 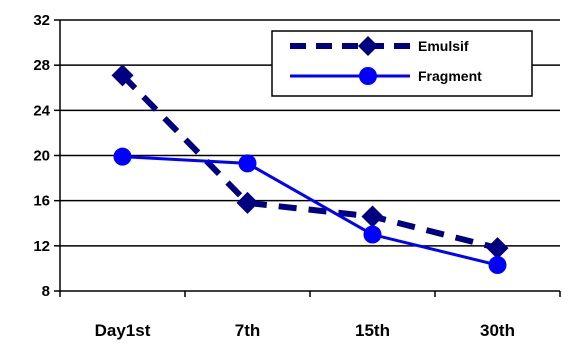 What do you see at coordinates (123, 330) in the screenshot?
I see `x-tick-label: Day1st` at bounding box center [123, 330].